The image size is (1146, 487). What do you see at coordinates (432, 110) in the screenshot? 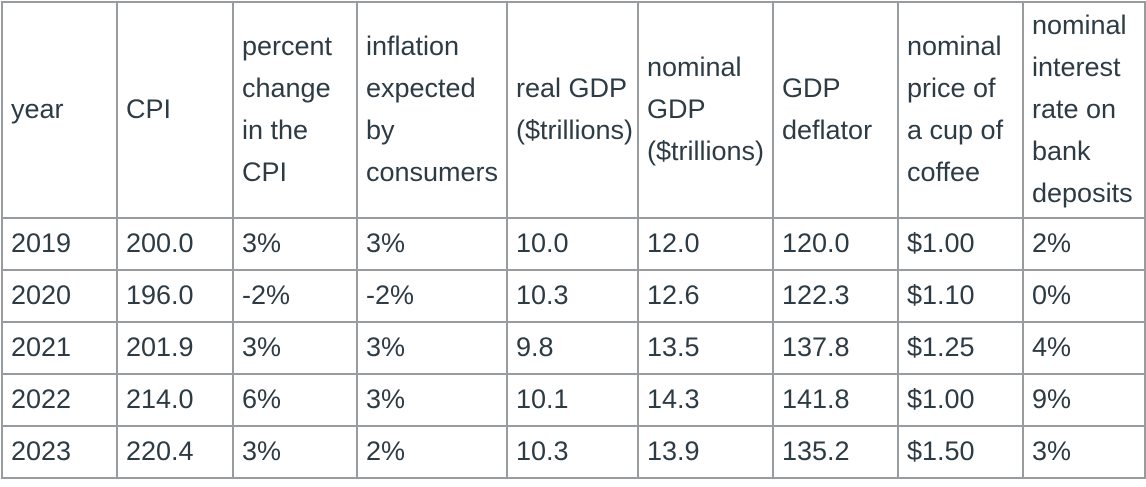
I see `column-header-expected-inflation: inflation expected by consumers` at bounding box center [432, 110].